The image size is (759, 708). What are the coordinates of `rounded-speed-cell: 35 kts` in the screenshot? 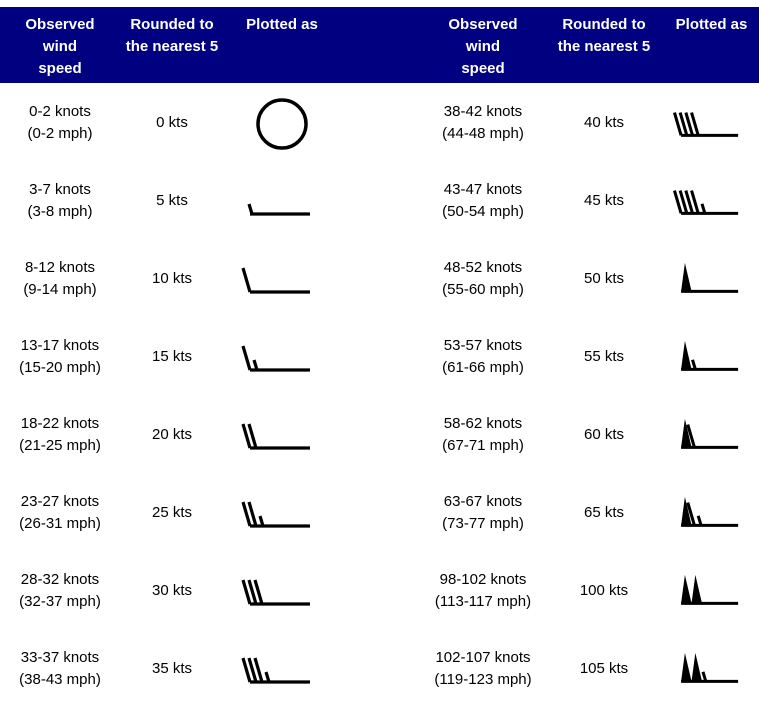 It's located at (172, 669).